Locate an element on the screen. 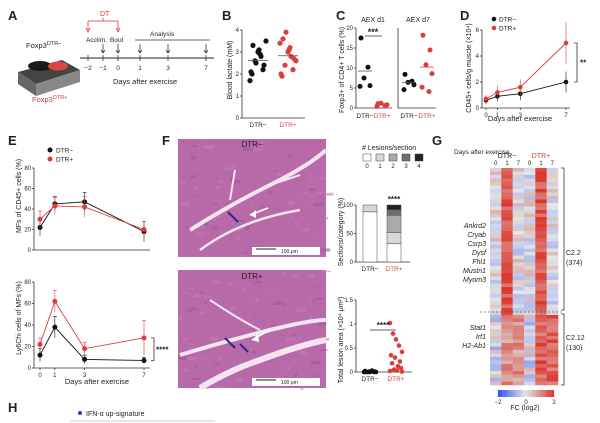 The width and height of the screenshot is (600, 423). c-d7-group-label: DTR+ is located at coordinates (426, 116).